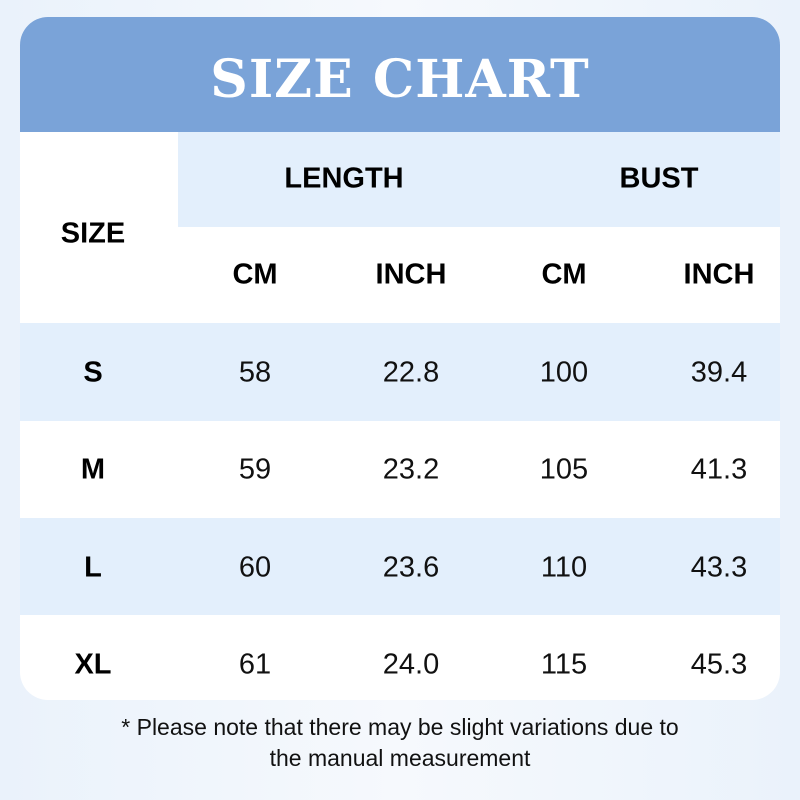 The image size is (800, 800). I want to click on cell-length-inch: 22.8, so click(411, 372).